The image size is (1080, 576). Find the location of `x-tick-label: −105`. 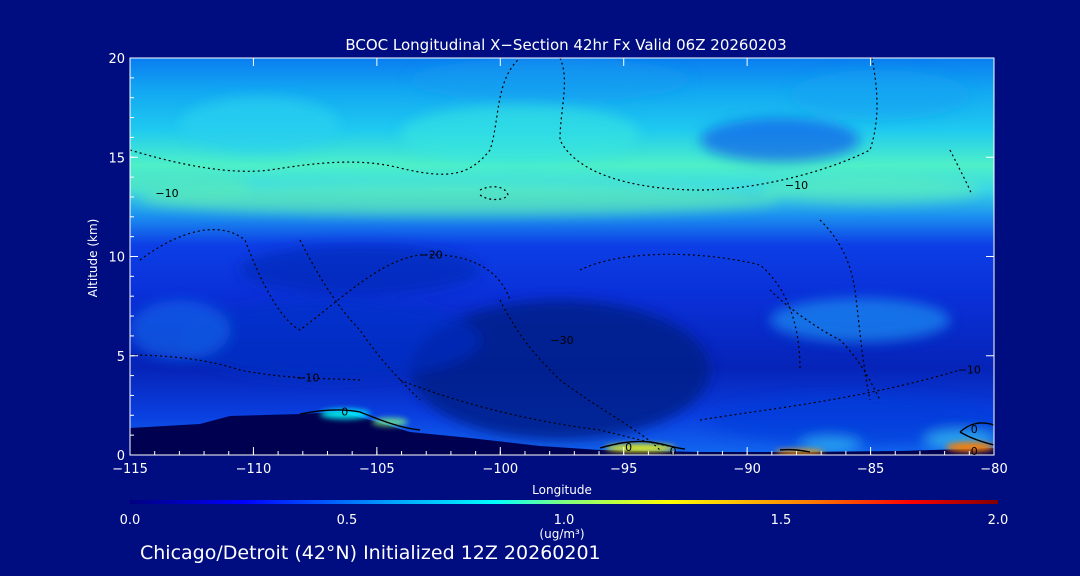

x-tick-label: −105 is located at coordinates (377, 469).